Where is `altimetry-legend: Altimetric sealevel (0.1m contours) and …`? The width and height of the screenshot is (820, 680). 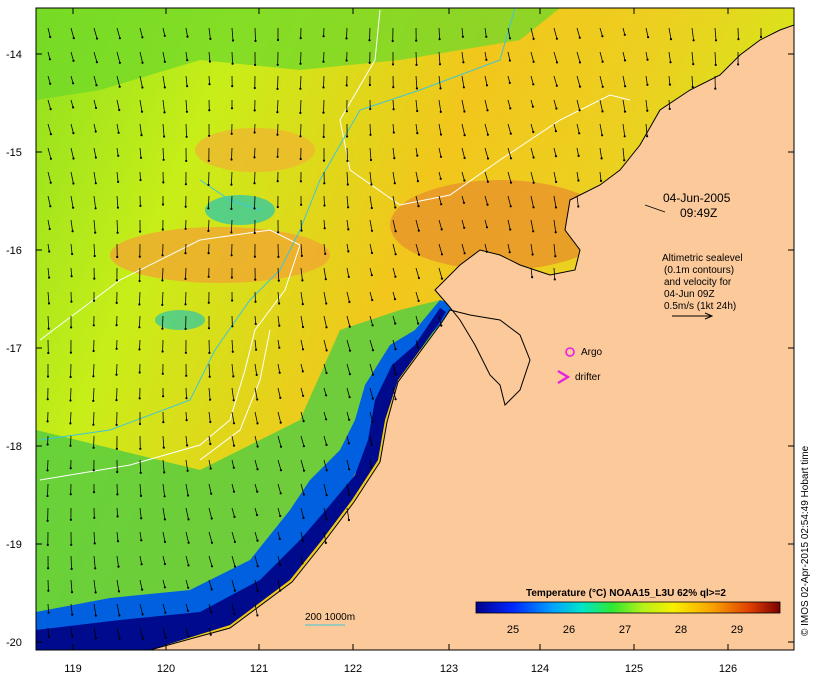
altimetry-legend: Altimetric sealevel (0.1m contours) and … is located at coordinates (702, 286).